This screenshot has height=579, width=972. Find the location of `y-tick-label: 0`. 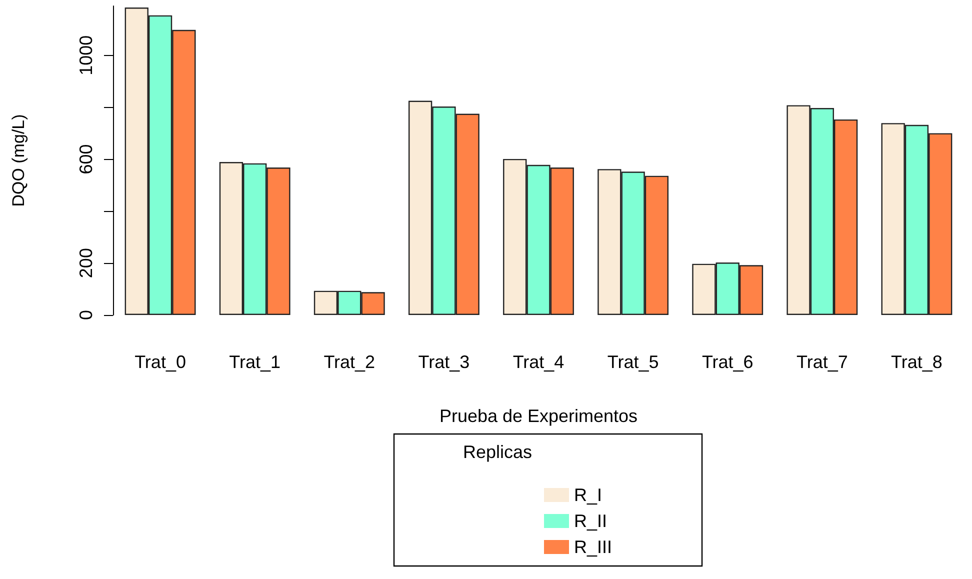

y-tick-label: 0 is located at coordinates (86, 315).